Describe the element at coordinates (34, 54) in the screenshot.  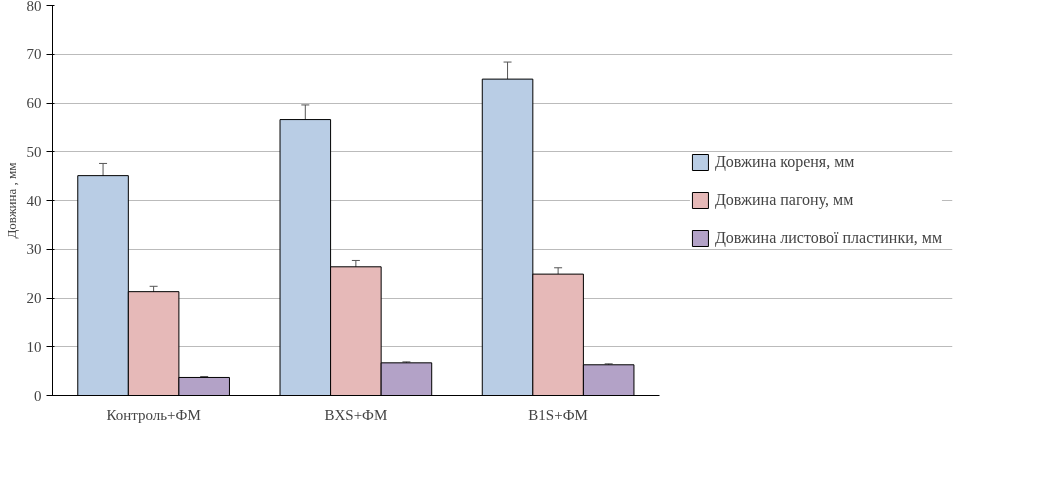
I see `y-tick-label: 70` at that location.